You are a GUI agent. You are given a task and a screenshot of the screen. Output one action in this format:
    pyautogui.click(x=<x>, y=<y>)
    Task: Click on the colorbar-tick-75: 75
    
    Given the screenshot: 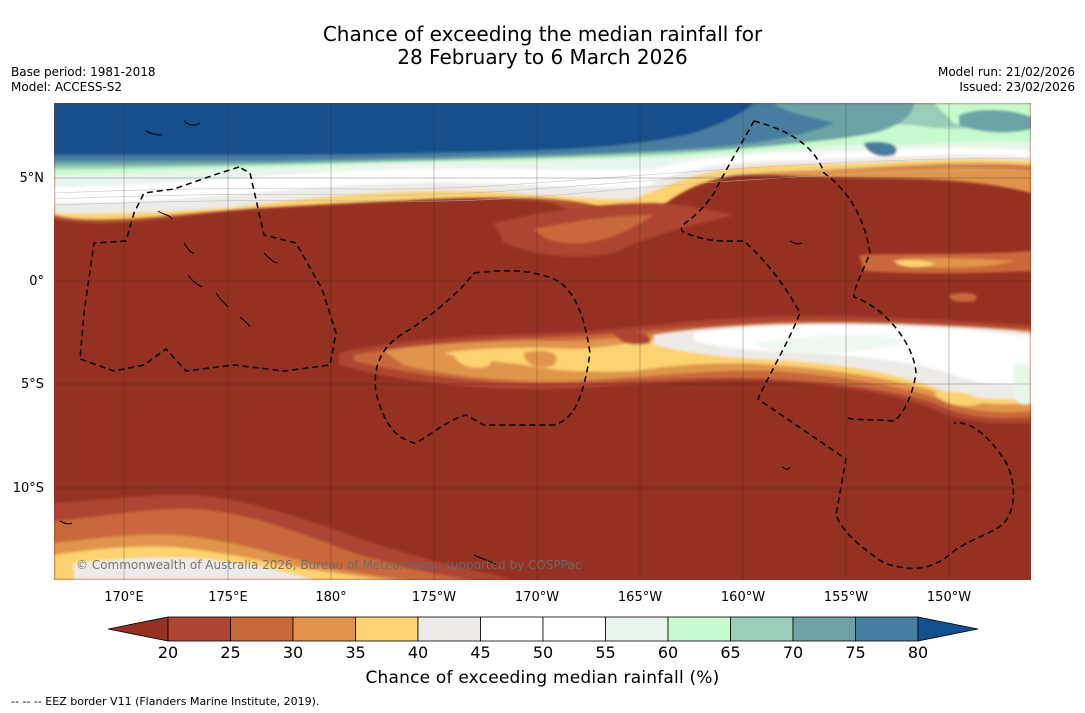 What is the action you would take?
    pyautogui.click(x=855, y=652)
    